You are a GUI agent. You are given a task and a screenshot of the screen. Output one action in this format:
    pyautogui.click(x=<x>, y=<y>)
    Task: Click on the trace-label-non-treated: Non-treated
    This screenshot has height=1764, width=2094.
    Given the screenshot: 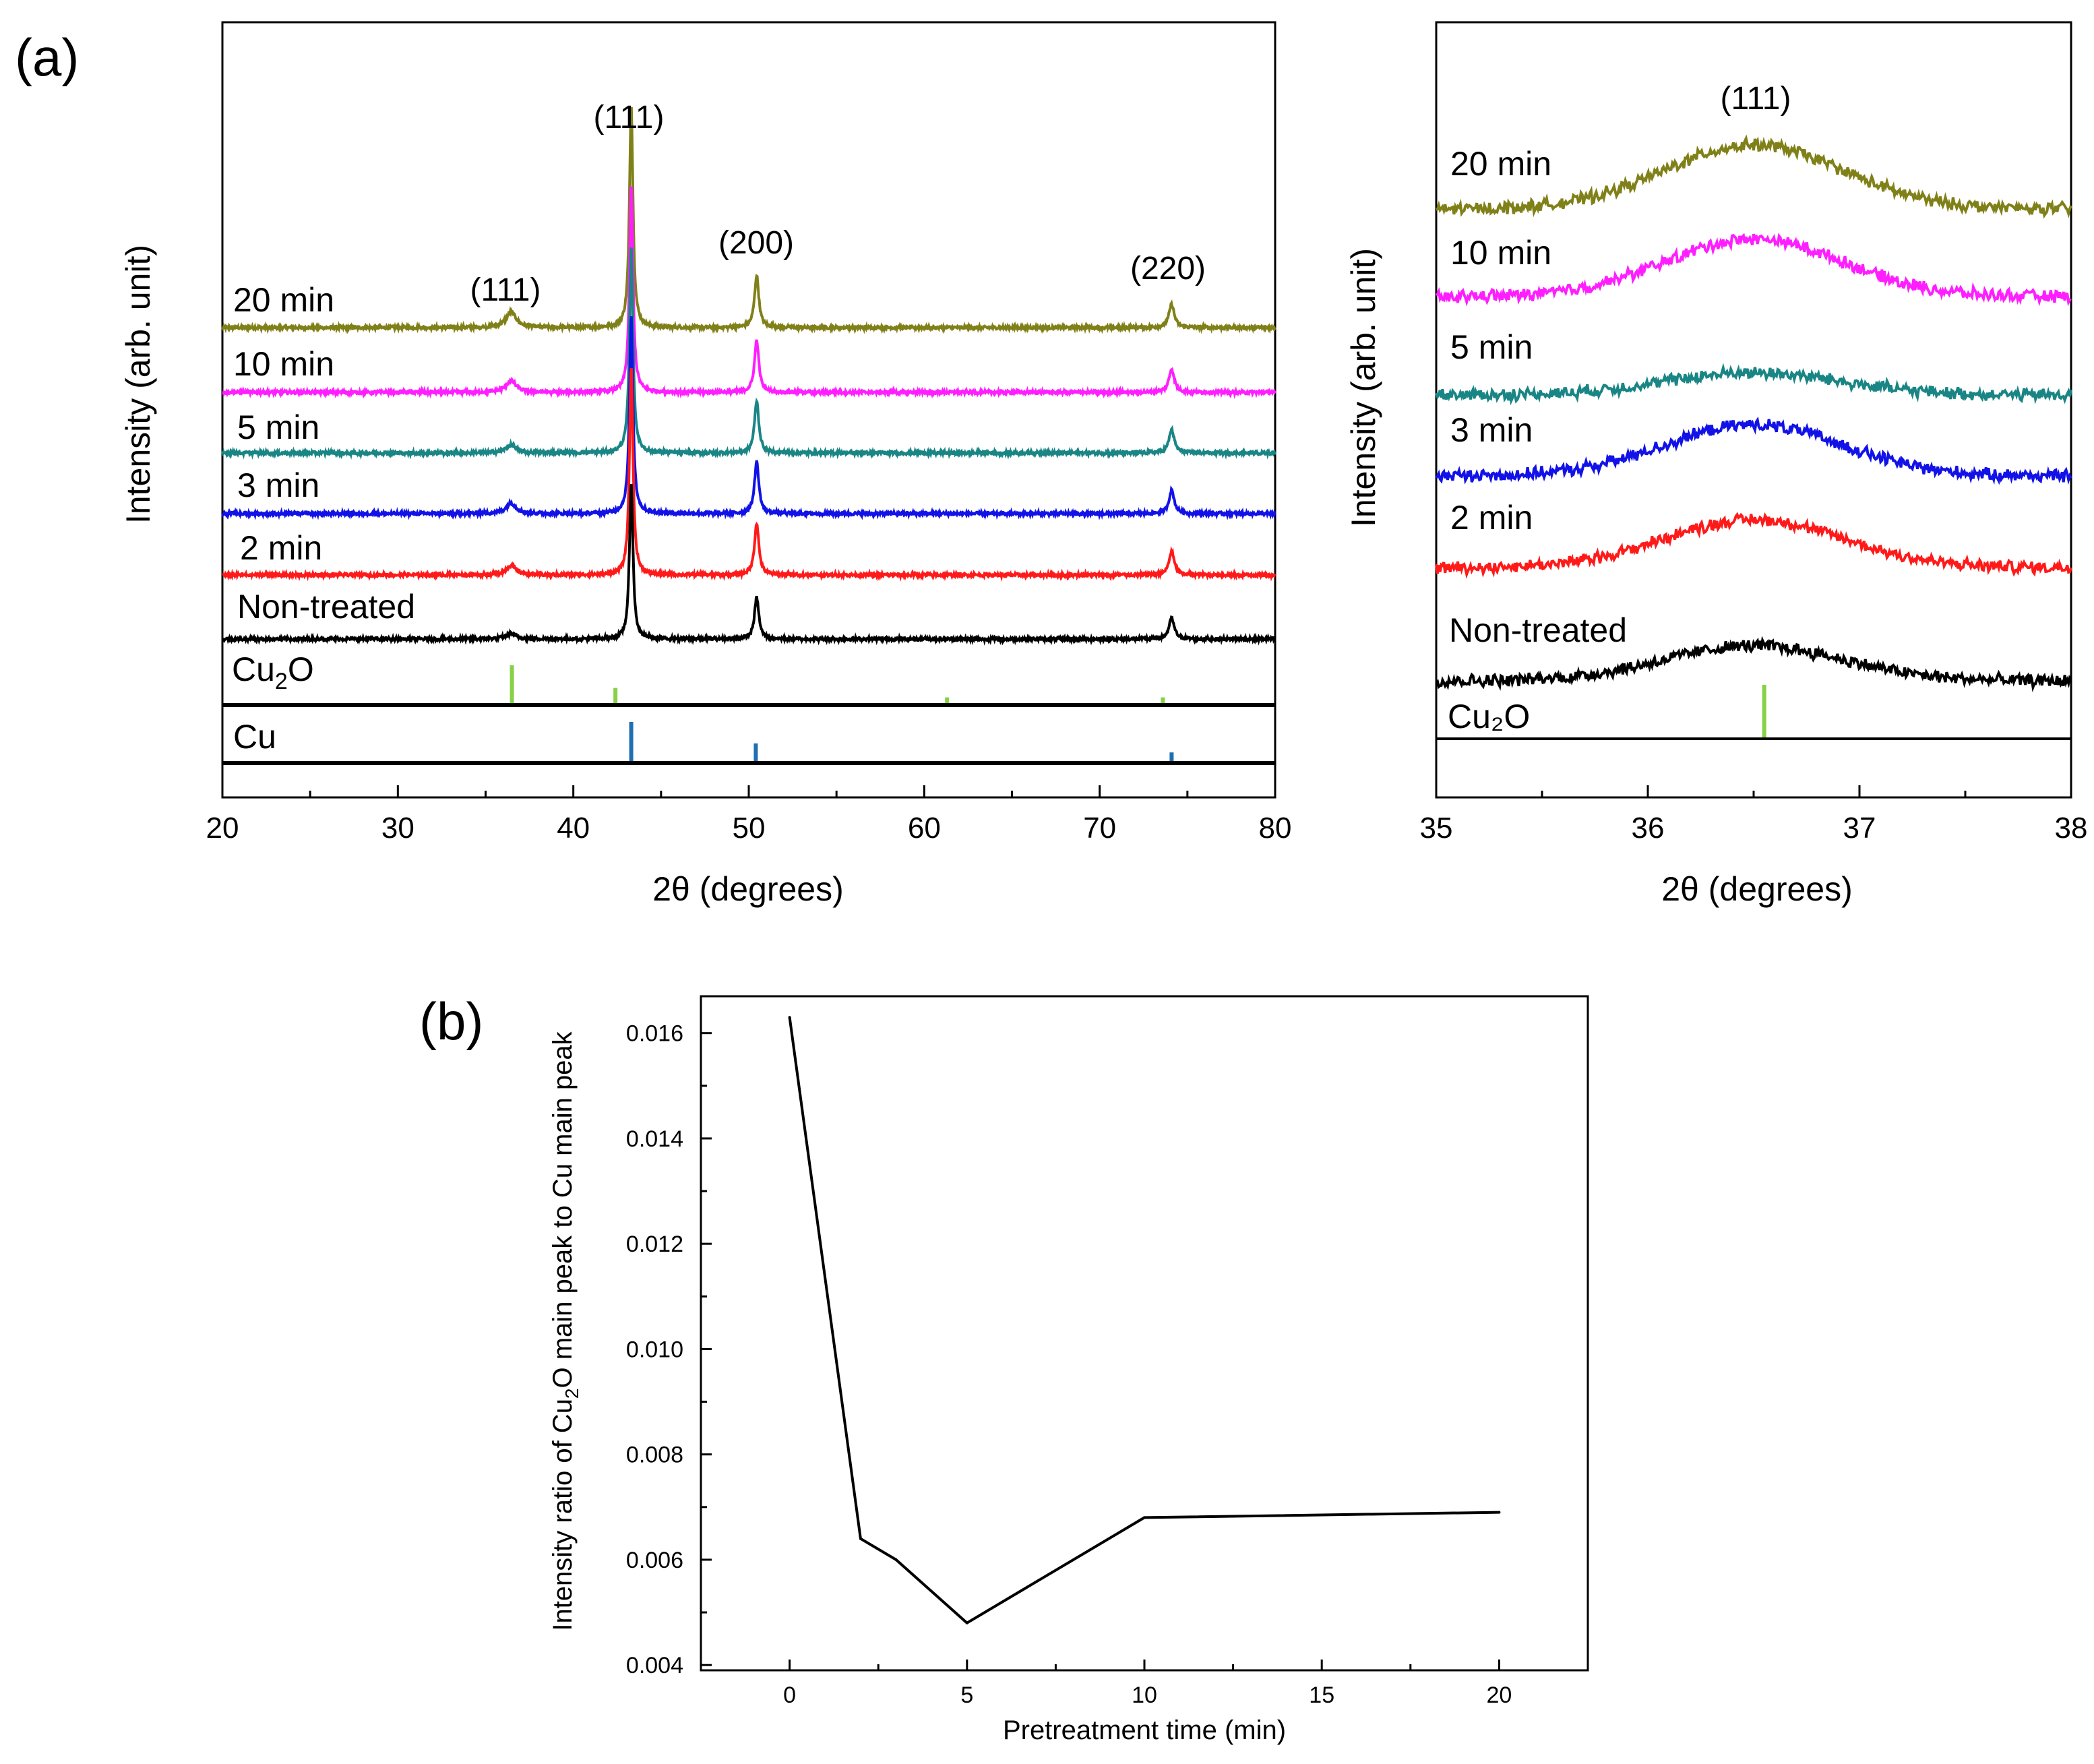 What is the action you would take?
    pyautogui.click(x=326, y=607)
    